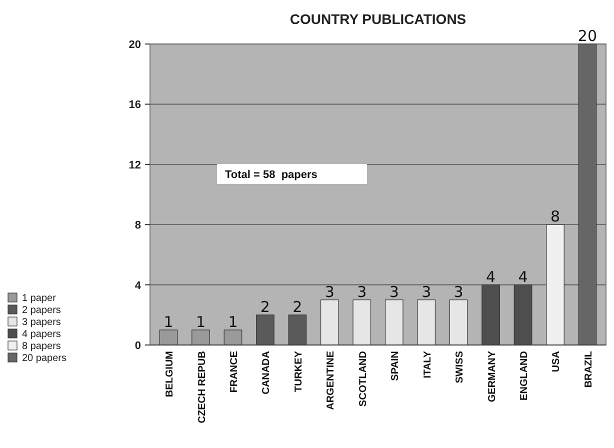 Image resolution: width=614 pixels, height=448 pixels. I want to click on x-tick-label: CZECH REPUB, so click(202, 387).